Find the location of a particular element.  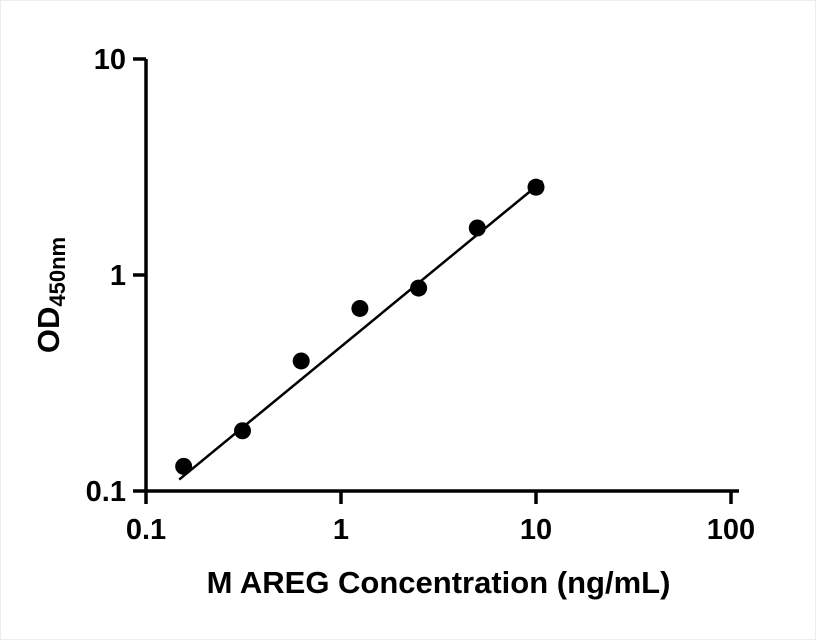

y-tick-label: 0.1 is located at coordinates (106, 492).